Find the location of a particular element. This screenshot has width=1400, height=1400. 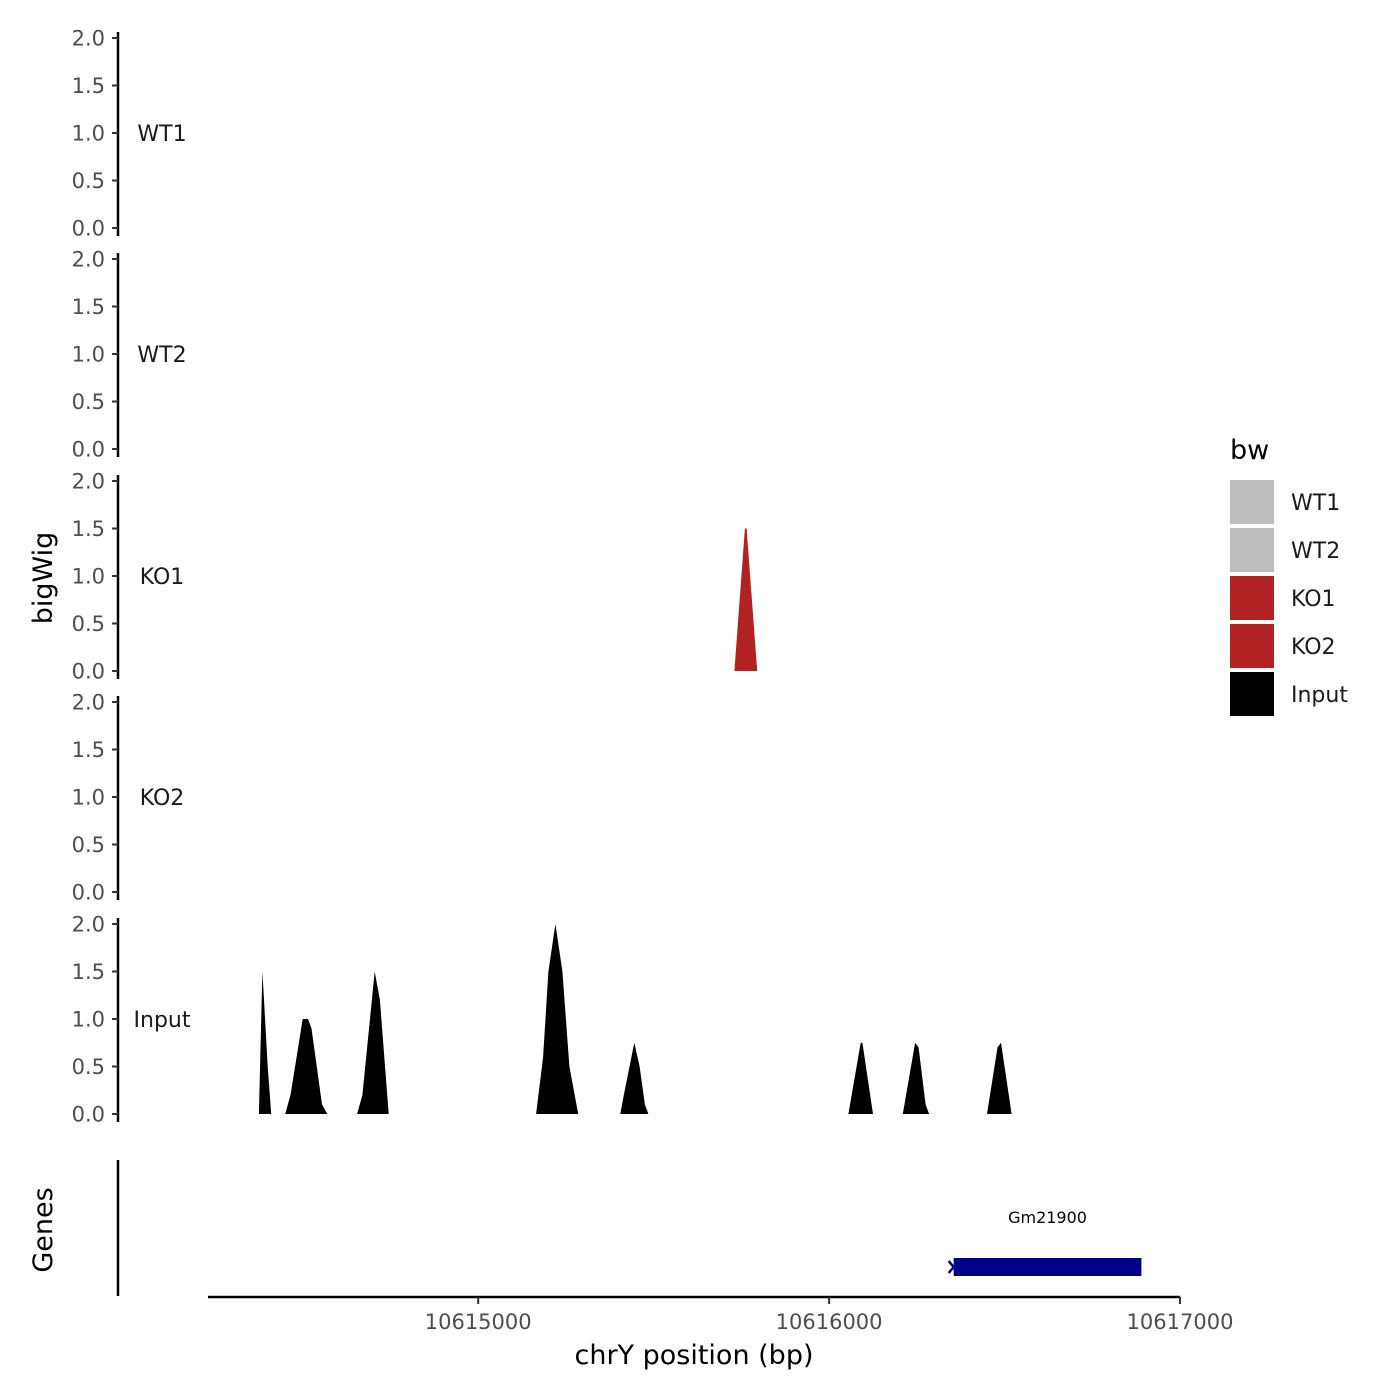

x-axis: 10615000 10616000 10617000 is located at coordinates (721, 1314).